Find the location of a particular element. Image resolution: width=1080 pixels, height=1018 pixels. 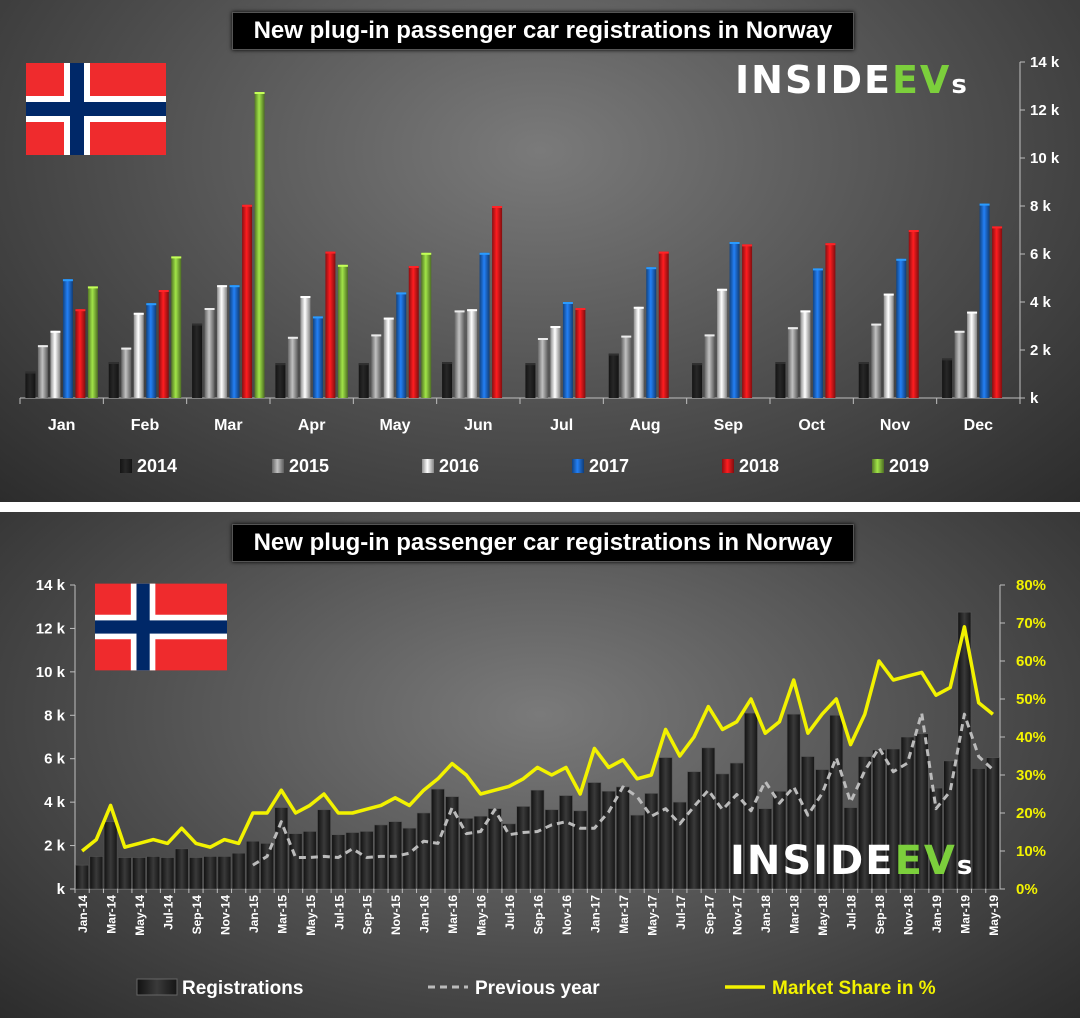

bar-2018-Nov is located at coordinates (913, 314).